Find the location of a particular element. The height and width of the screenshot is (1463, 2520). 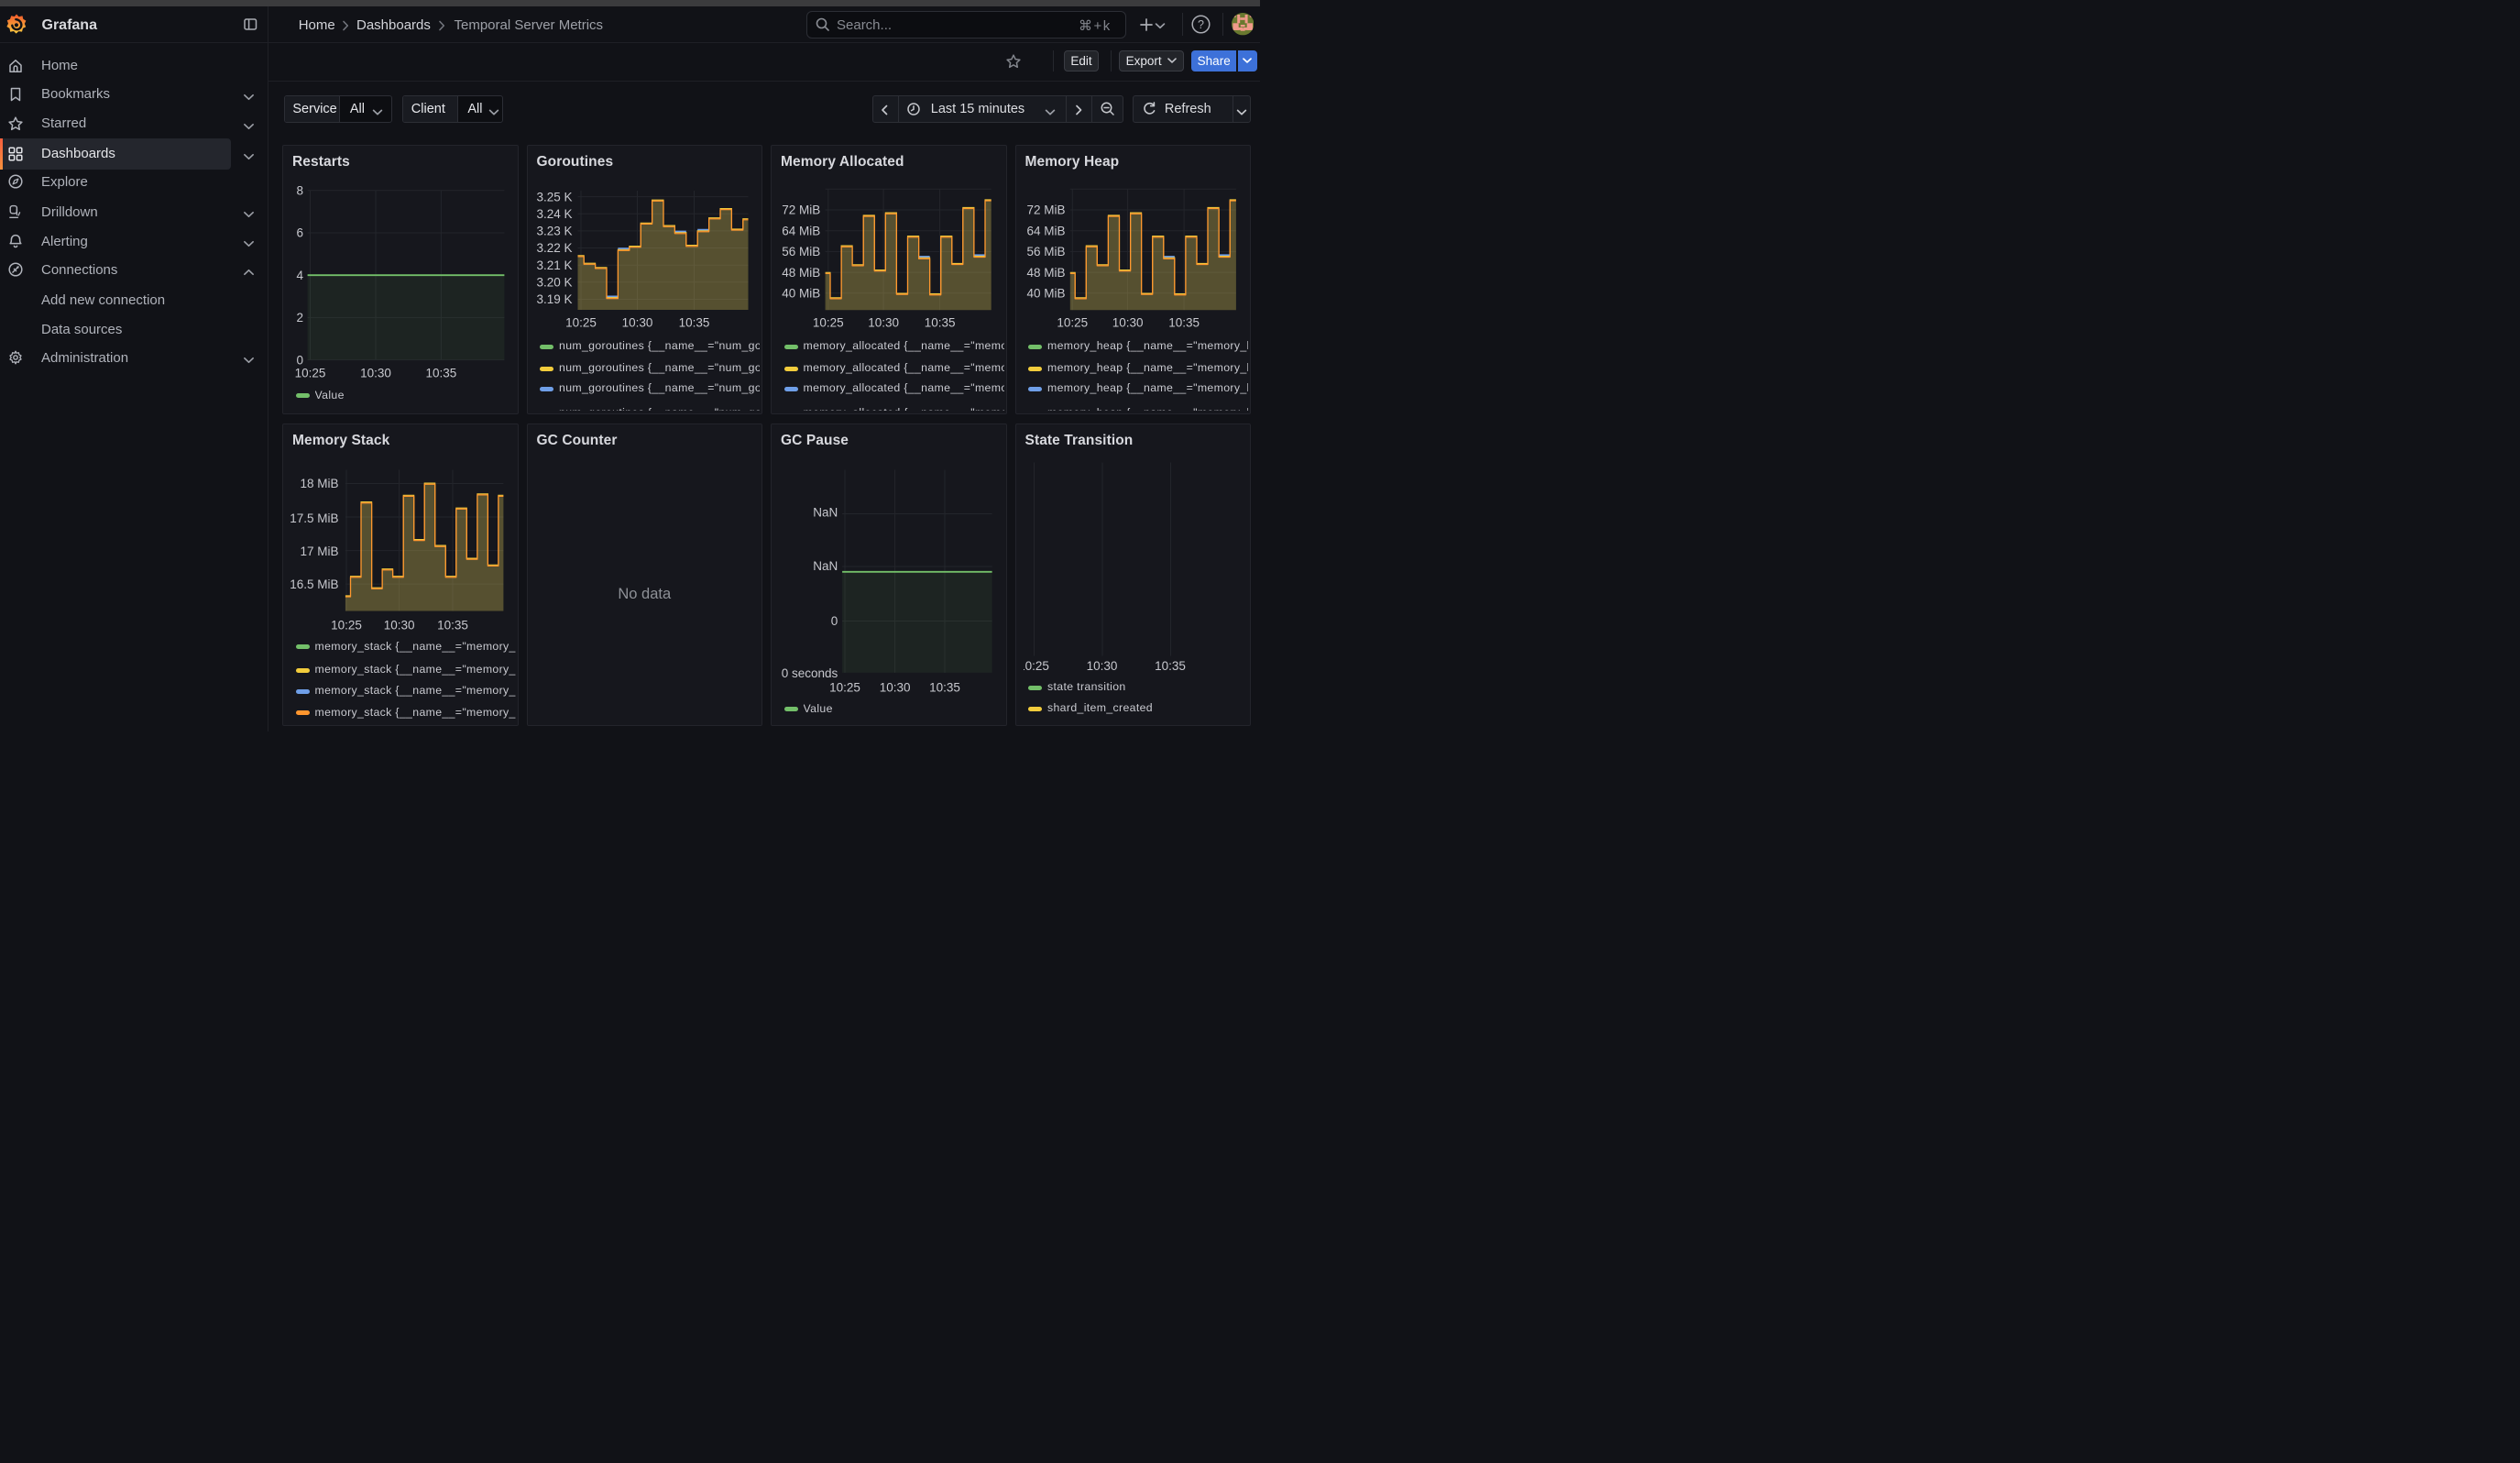

svg-text: 3.22 K is located at coordinates (554, 248).